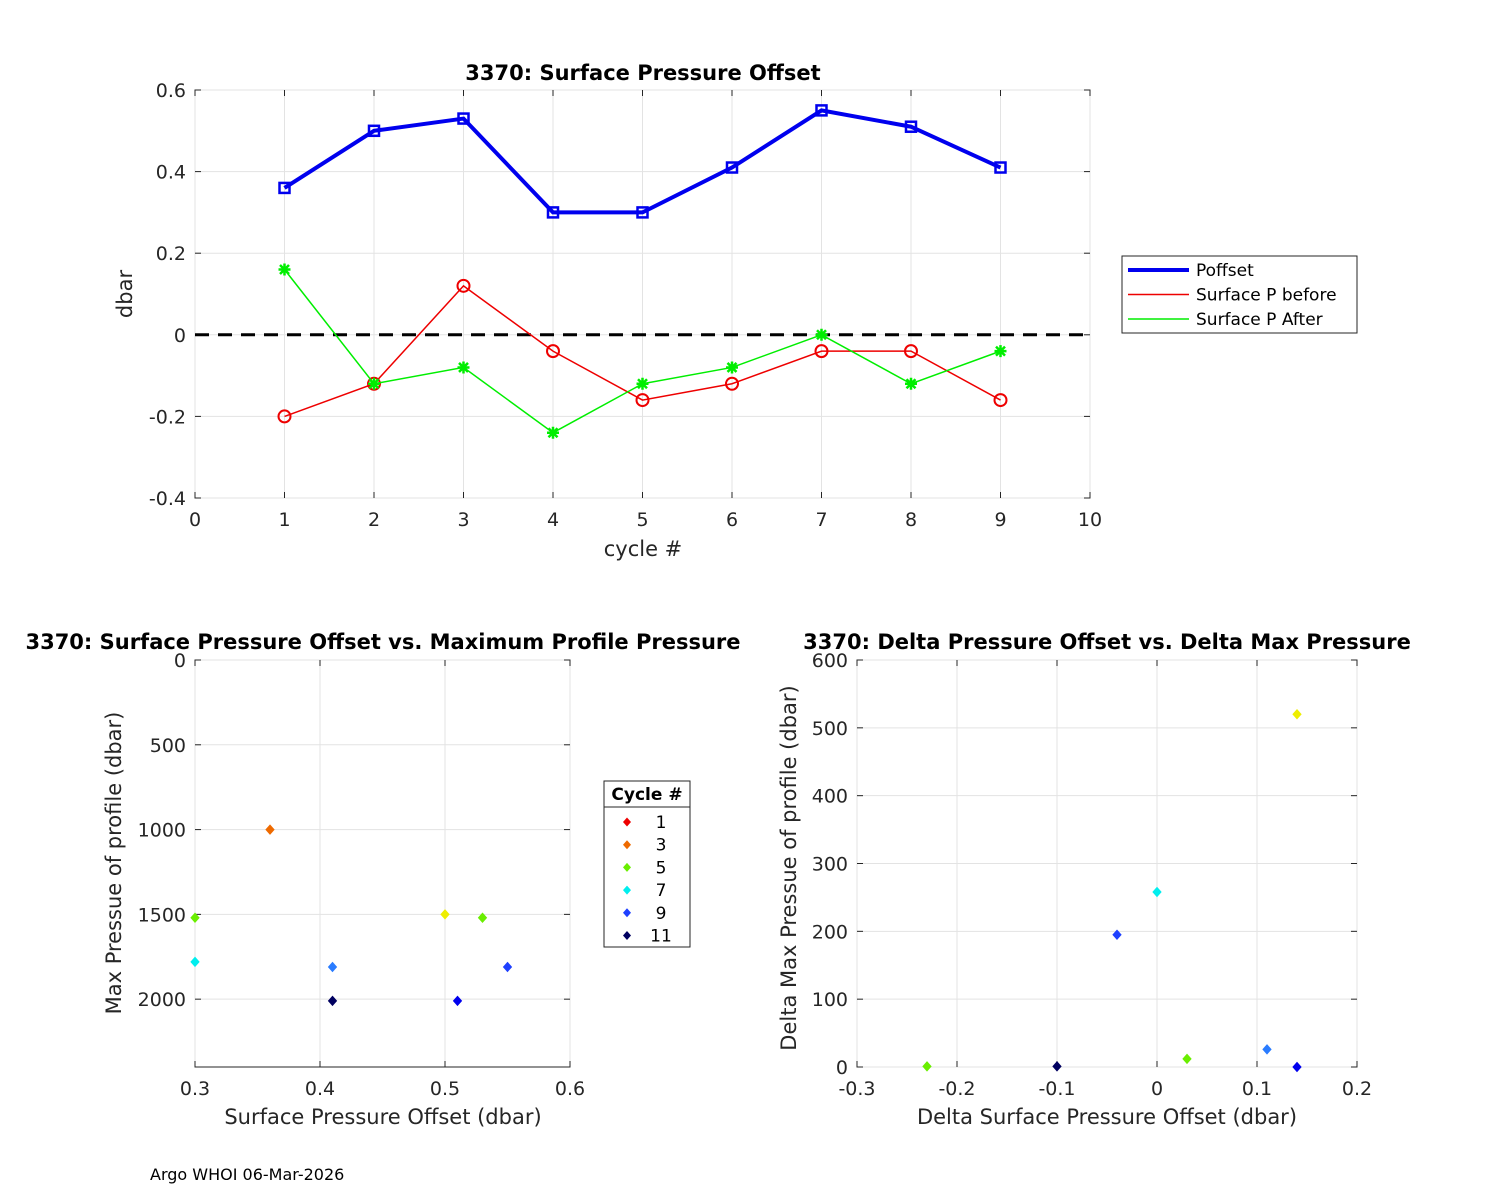 The image size is (1500, 1200). Describe the element at coordinates (661, 823) in the screenshot. I see `legend-label: 1` at that location.